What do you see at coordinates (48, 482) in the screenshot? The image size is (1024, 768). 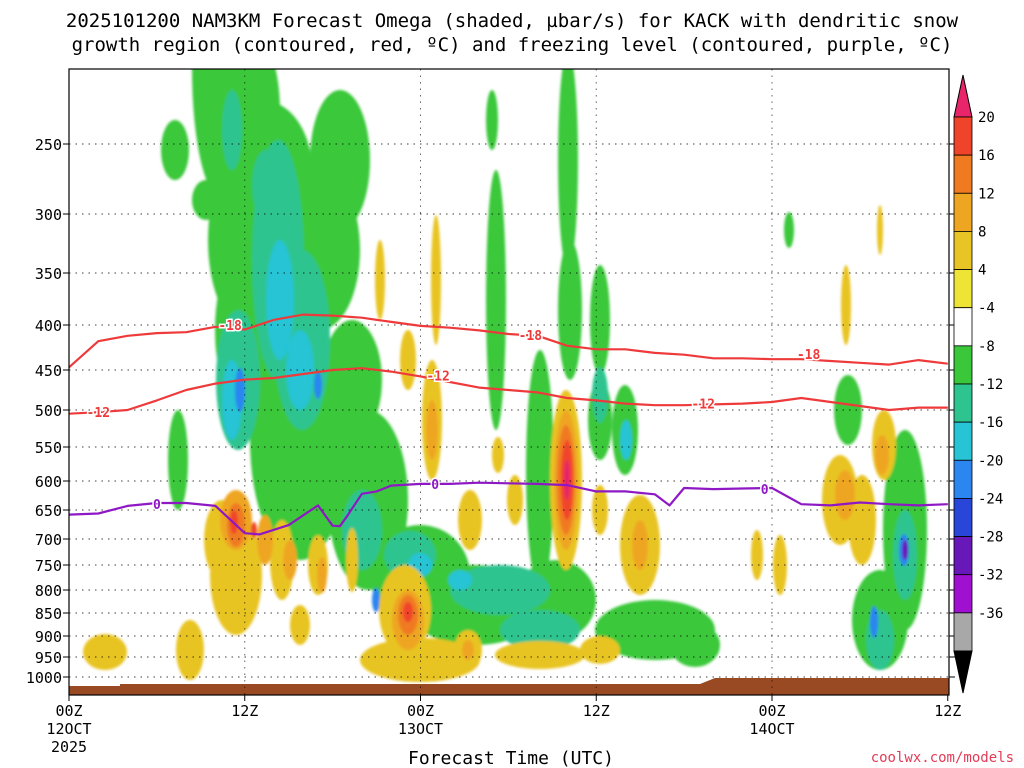 I see `y-tick-label: 600` at bounding box center [48, 482].